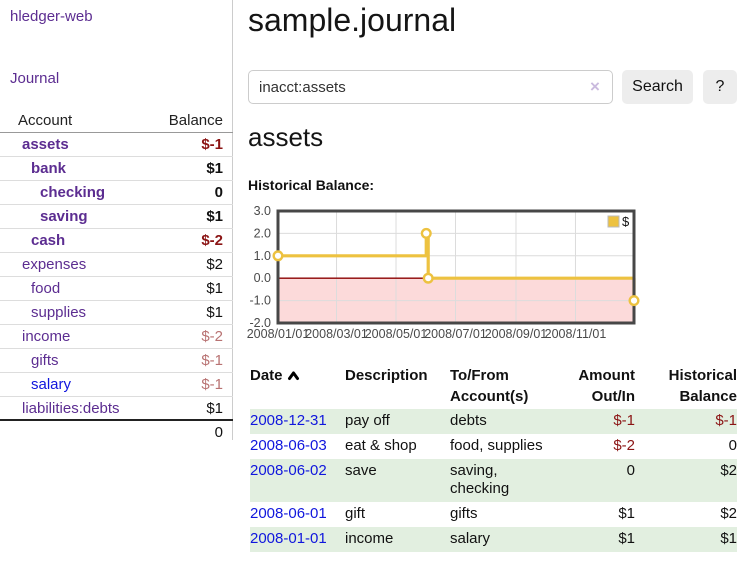 The width and height of the screenshot is (742, 582). Describe the element at coordinates (49, 168) in the screenshot. I see `sidebar-account-bank: bank` at that location.